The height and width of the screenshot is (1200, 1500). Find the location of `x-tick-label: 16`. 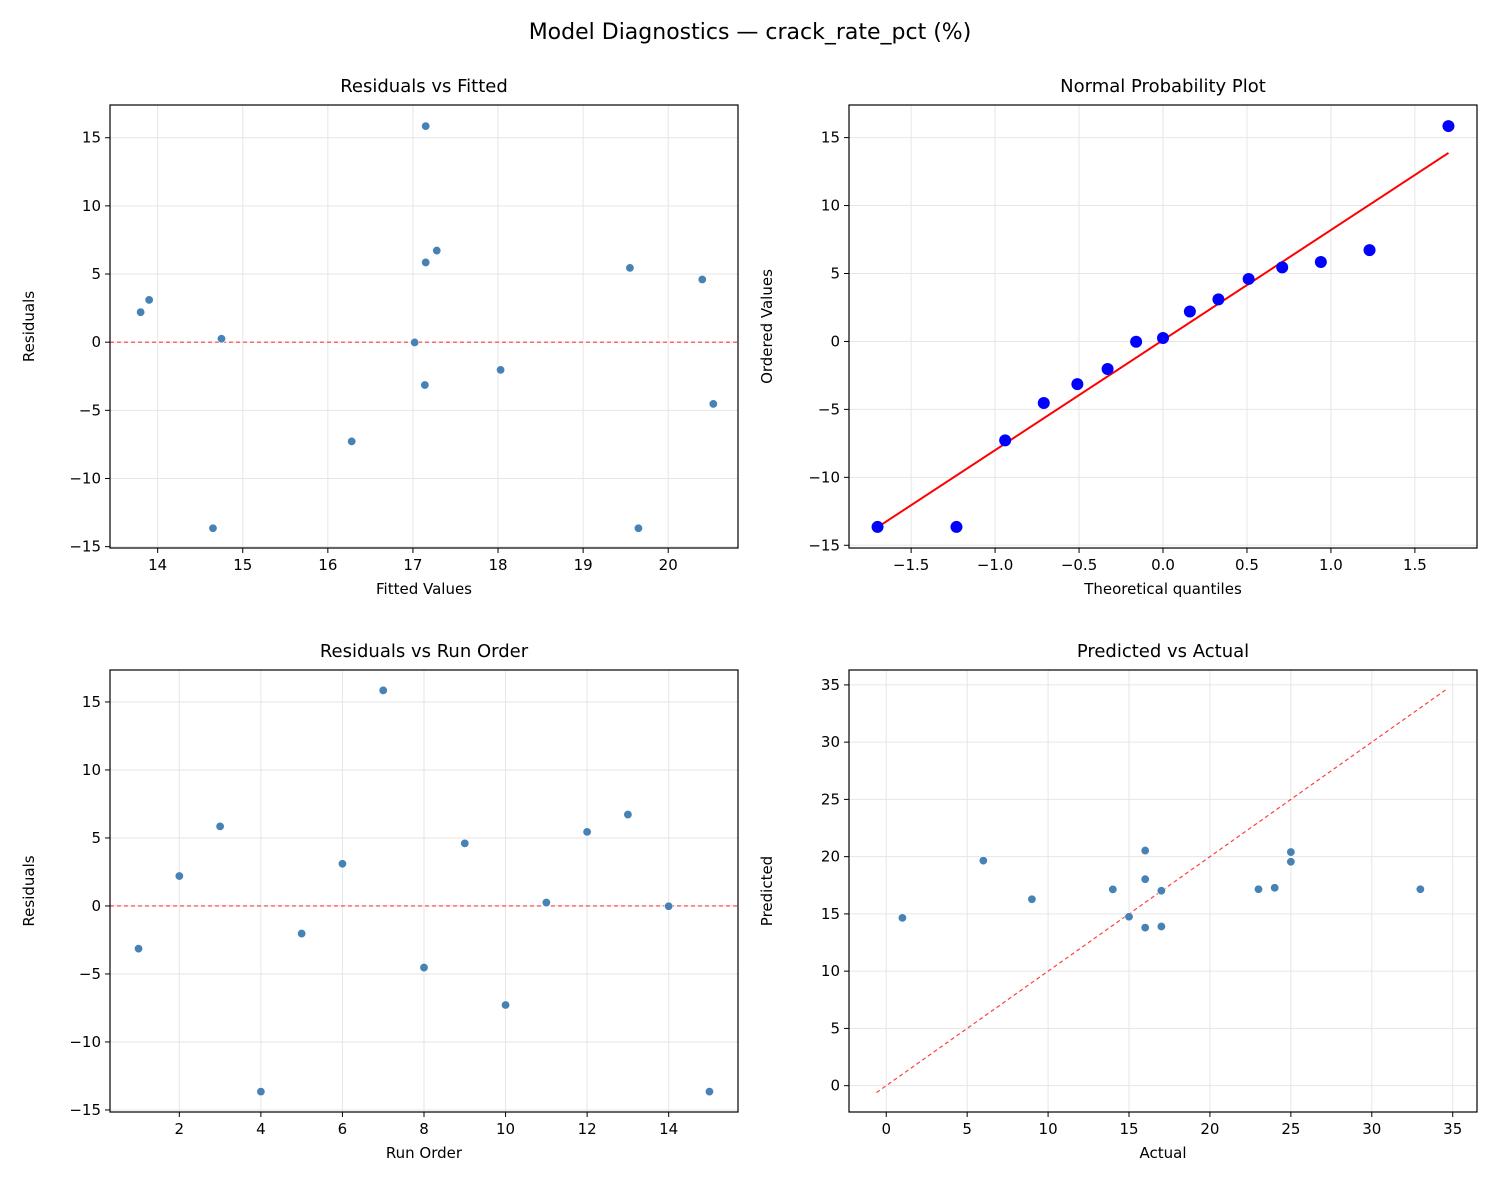

x-tick-label: 16 is located at coordinates (327, 565).